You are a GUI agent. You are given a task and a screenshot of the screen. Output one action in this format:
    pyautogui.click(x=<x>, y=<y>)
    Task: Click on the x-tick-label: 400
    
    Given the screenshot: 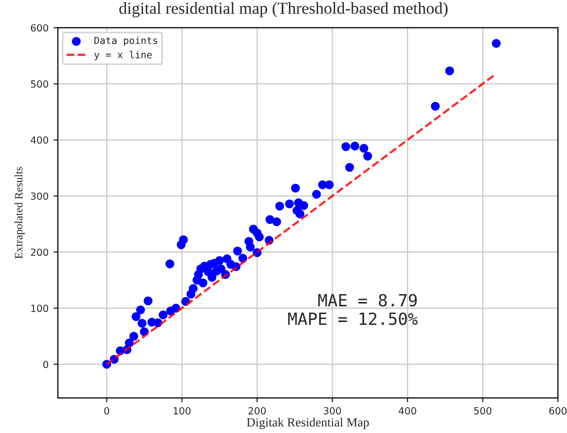 What is the action you would take?
    pyautogui.click(x=407, y=410)
    